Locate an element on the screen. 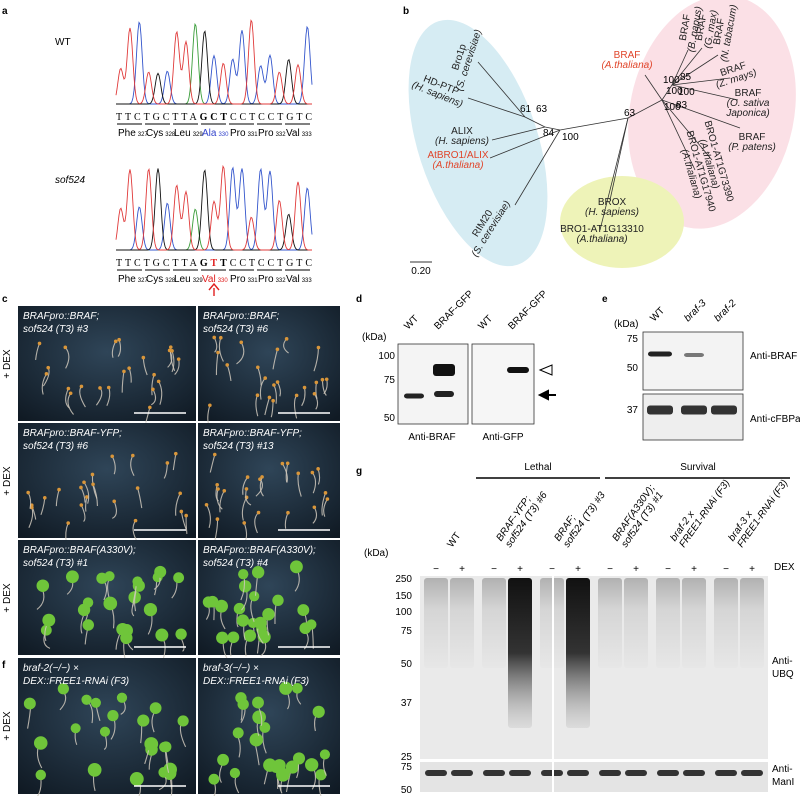 The image size is (800, 796). panel-letter: b is located at coordinates (406, 11).